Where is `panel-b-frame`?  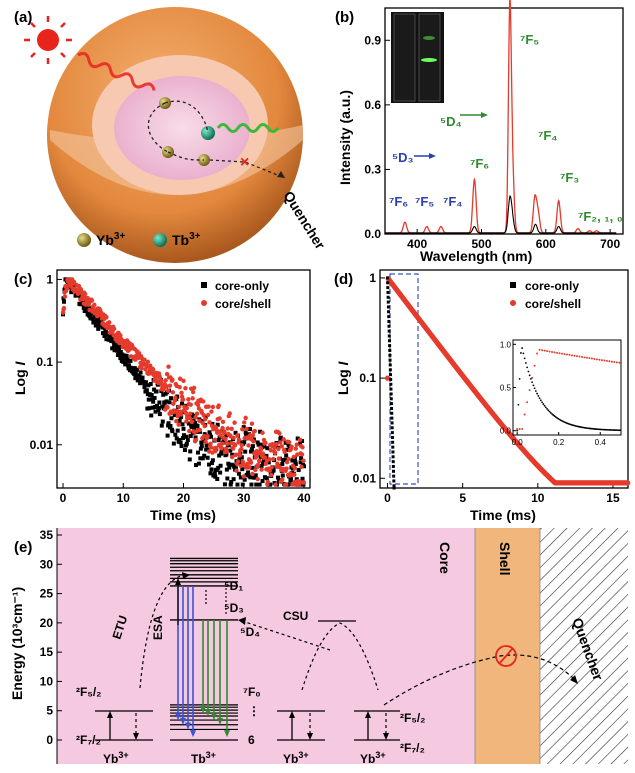 panel-b-frame is located at coordinates (504, 121).